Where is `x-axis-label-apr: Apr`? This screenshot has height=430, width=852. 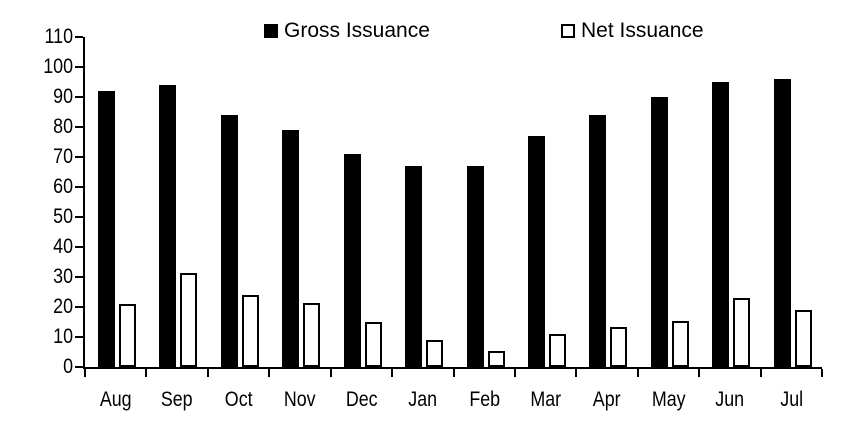
x-axis-label-apr: Apr is located at coordinates (607, 399).